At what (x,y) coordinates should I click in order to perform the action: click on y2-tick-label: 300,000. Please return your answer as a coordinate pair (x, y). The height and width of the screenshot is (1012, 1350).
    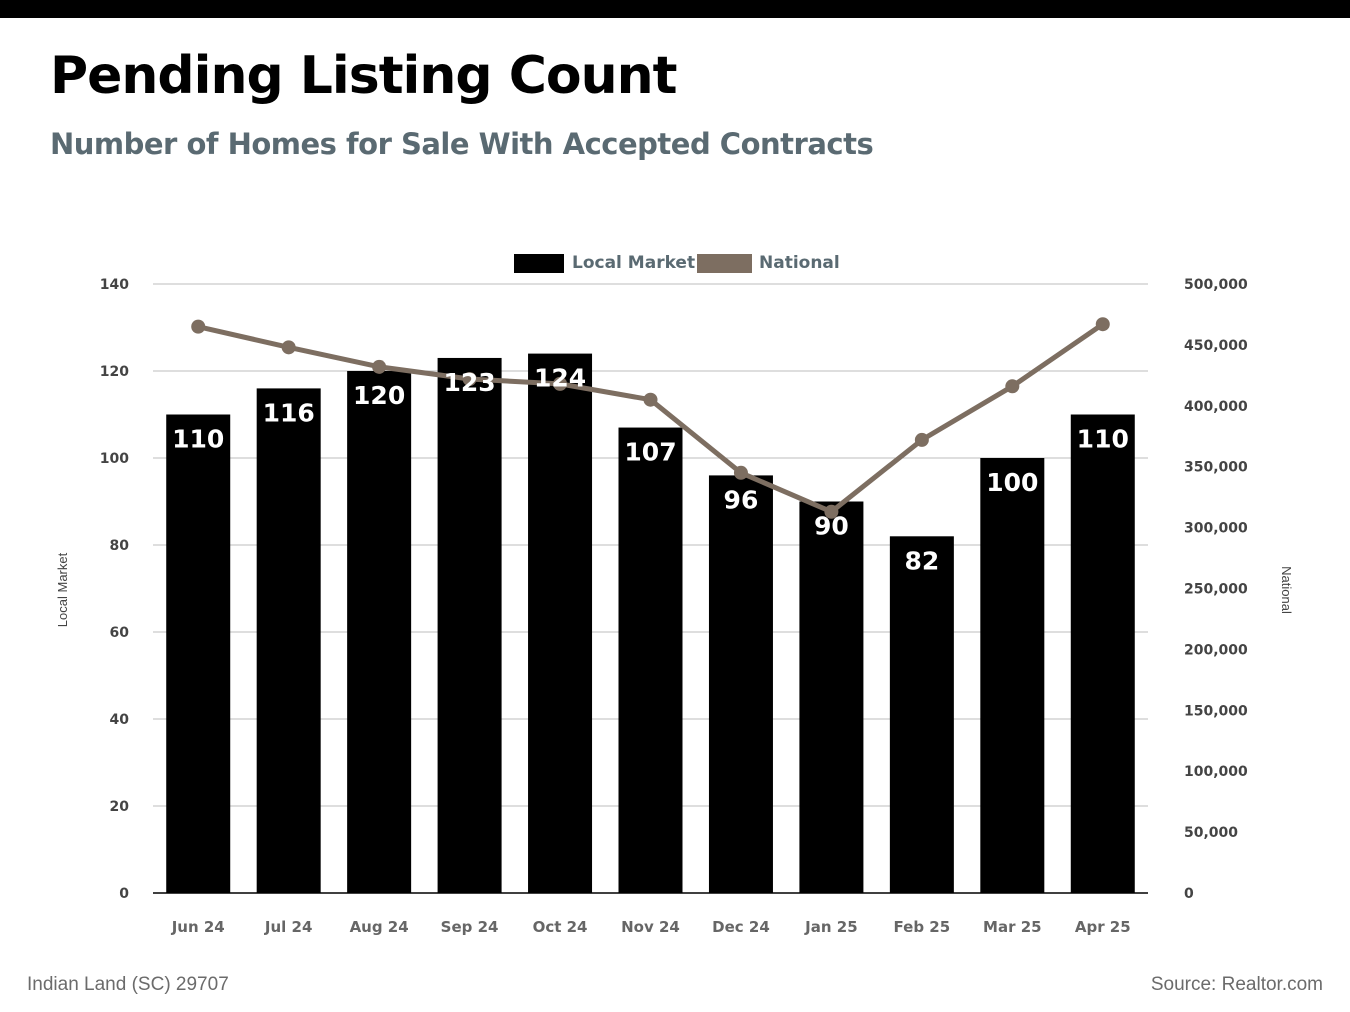
    Looking at the image, I should click on (1216, 529).